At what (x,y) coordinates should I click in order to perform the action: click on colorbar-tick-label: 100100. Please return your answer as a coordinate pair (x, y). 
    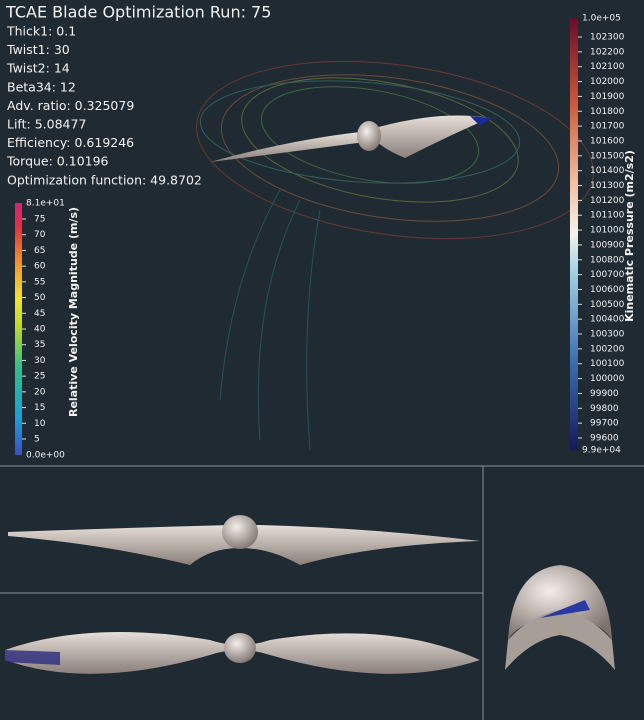
    Looking at the image, I should click on (607, 364).